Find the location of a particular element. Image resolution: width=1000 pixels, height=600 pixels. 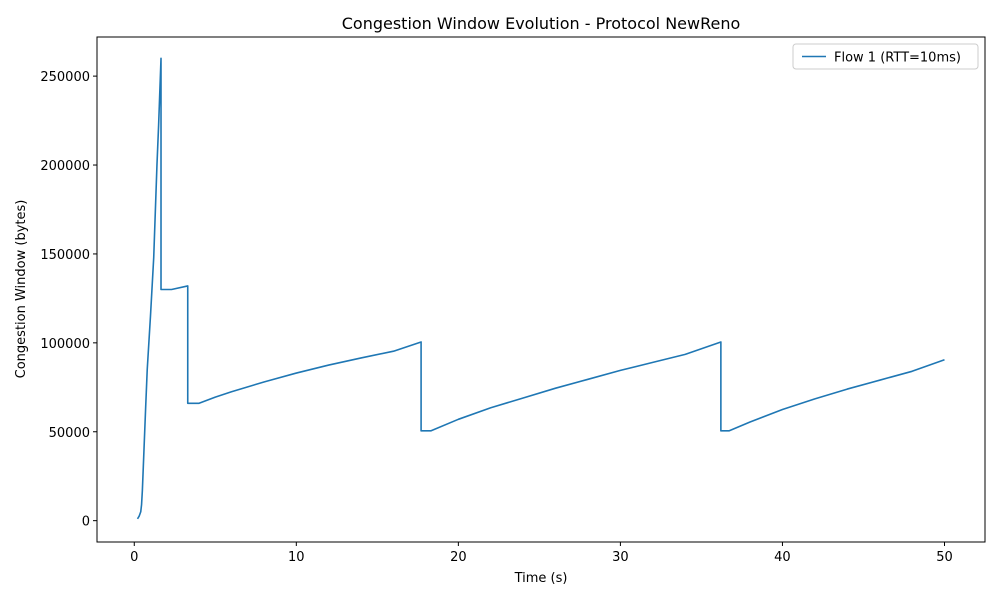

x-axis-title: Time (s) is located at coordinates (541, 578).